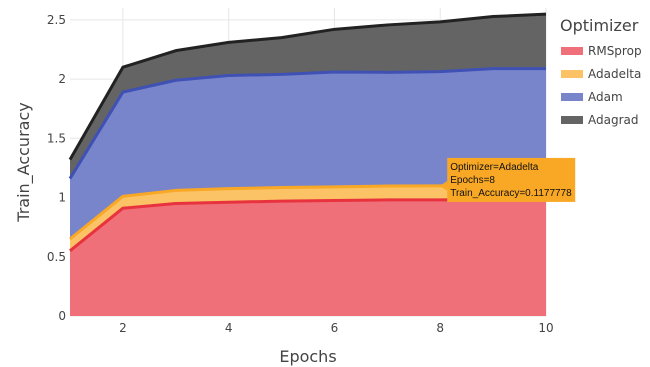 The image size is (650, 367). I want to click on x-tick-label: 10, so click(545, 328).